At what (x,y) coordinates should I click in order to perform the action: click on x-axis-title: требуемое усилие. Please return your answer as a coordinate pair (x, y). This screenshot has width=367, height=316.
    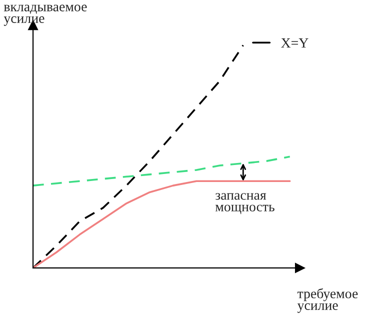
    Looking at the image, I should click on (327, 300).